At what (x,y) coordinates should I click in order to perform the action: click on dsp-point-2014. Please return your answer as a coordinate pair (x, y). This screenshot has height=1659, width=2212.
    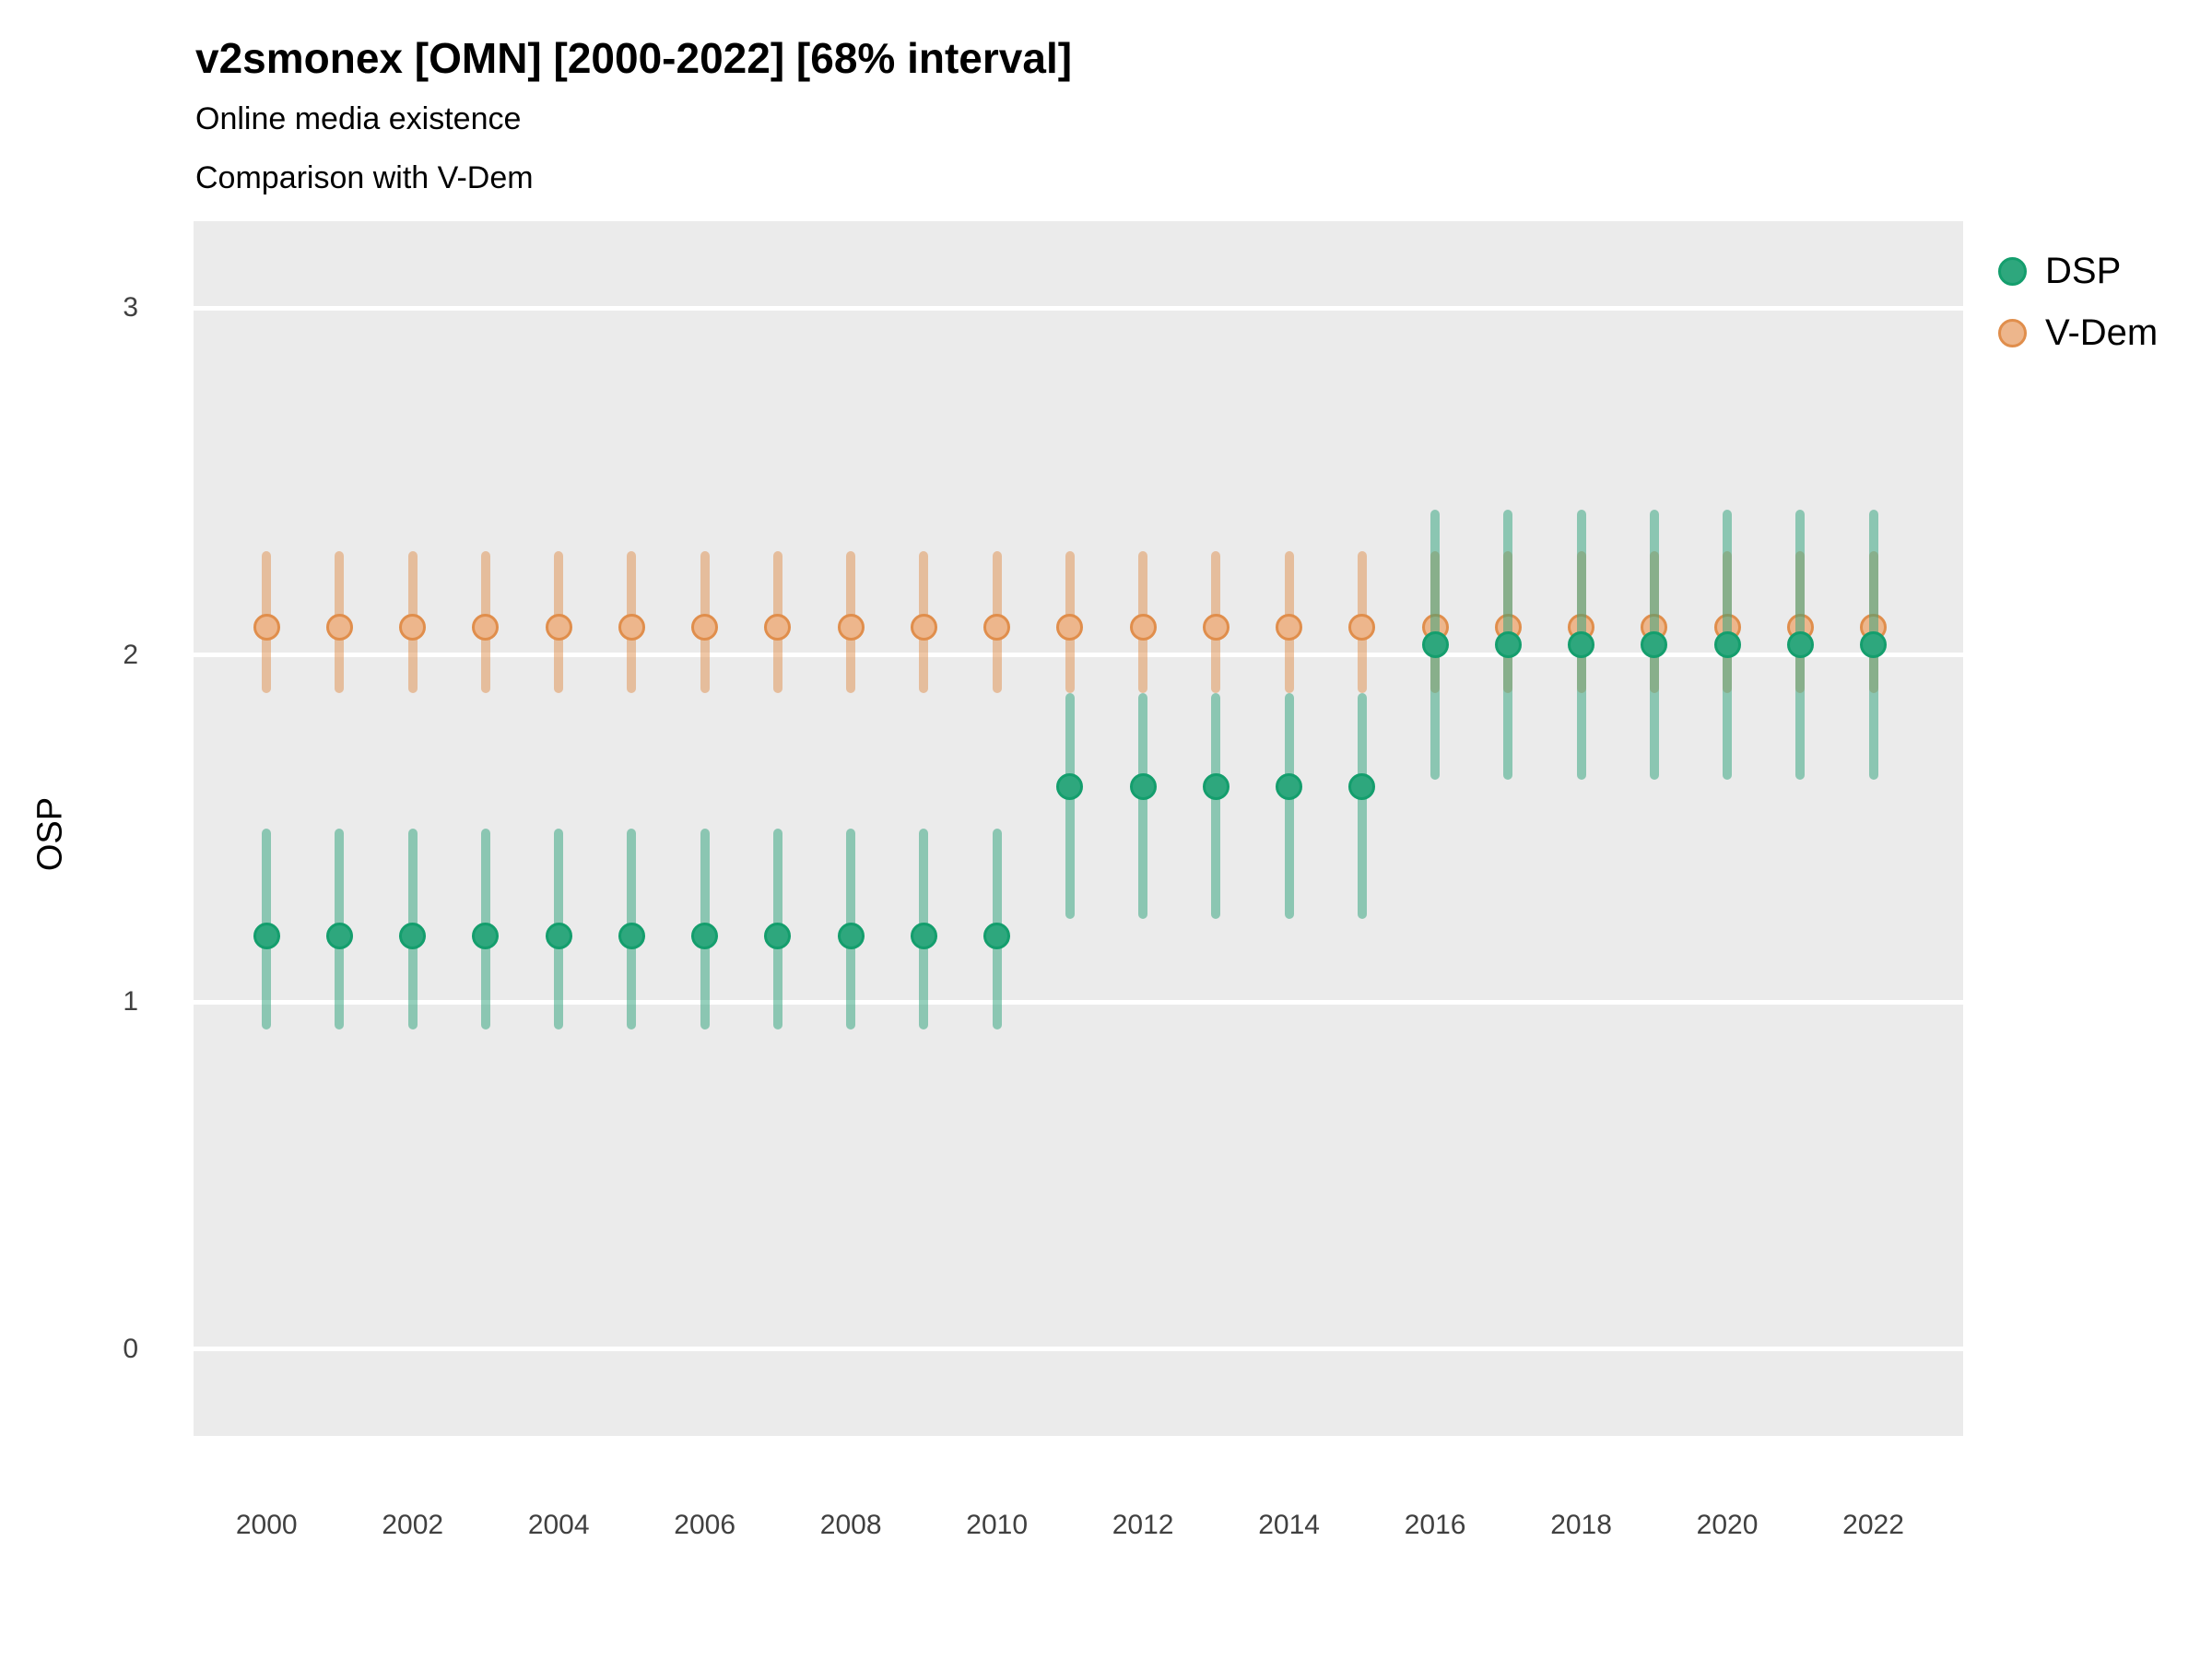
    Looking at the image, I should click on (1289, 787).